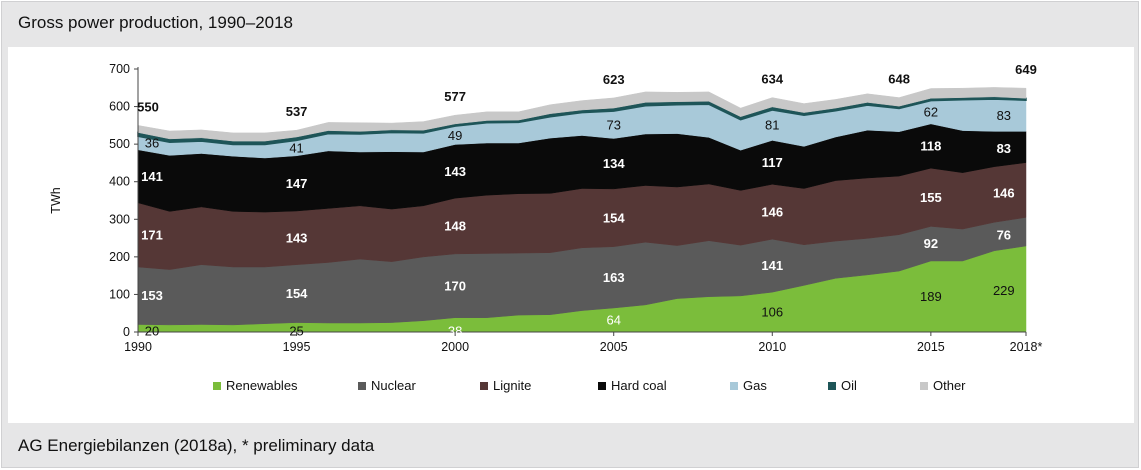 This screenshot has width=1141, height=470. Describe the element at coordinates (582, 114) in the screenshot. I see `series-area-other` at that location.